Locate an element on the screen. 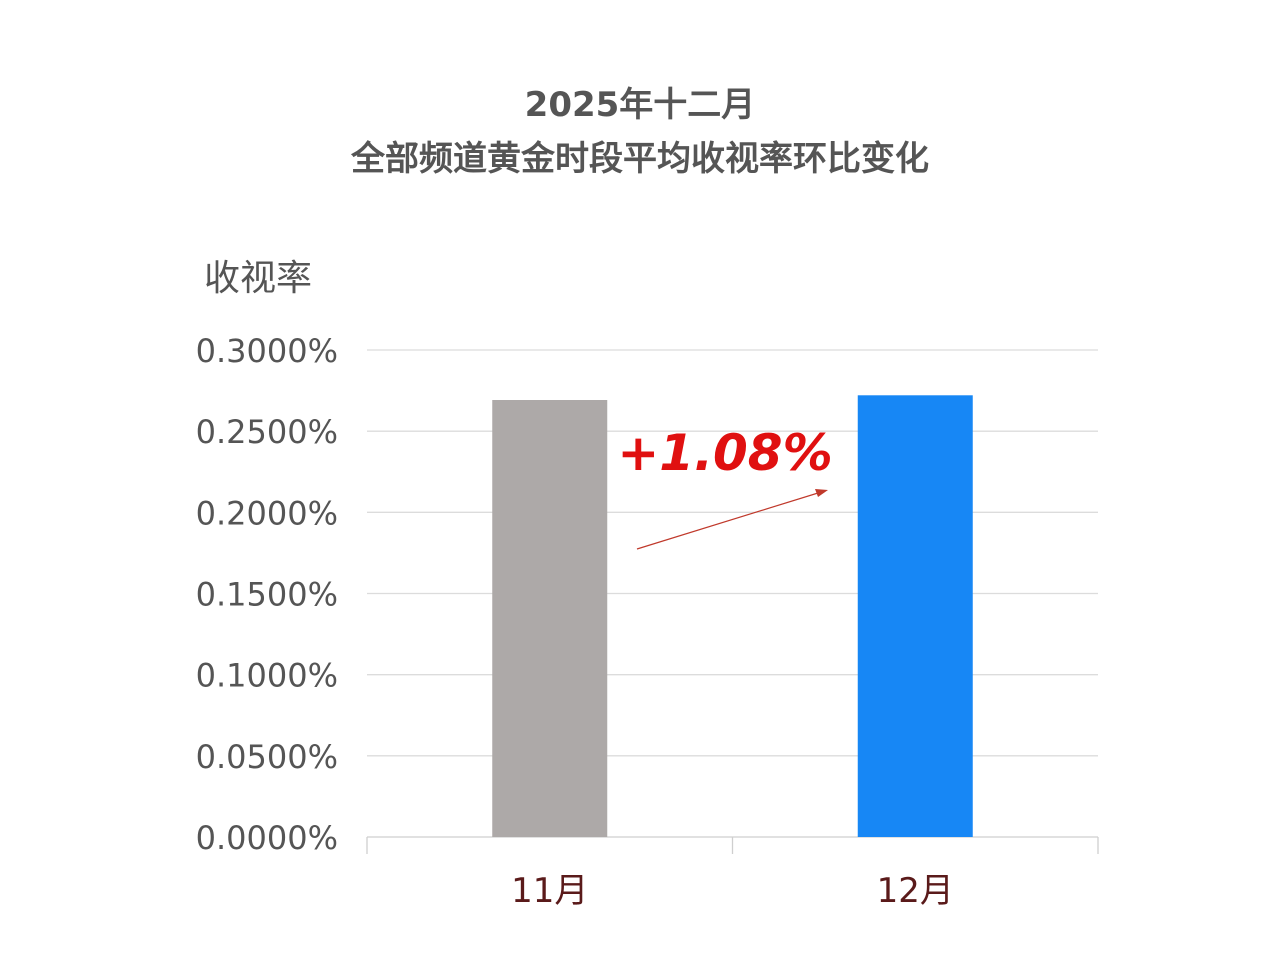 The width and height of the screenshot is (1280, 971). y-tick-label: 0.1500% is located at coordinates (267, 595).